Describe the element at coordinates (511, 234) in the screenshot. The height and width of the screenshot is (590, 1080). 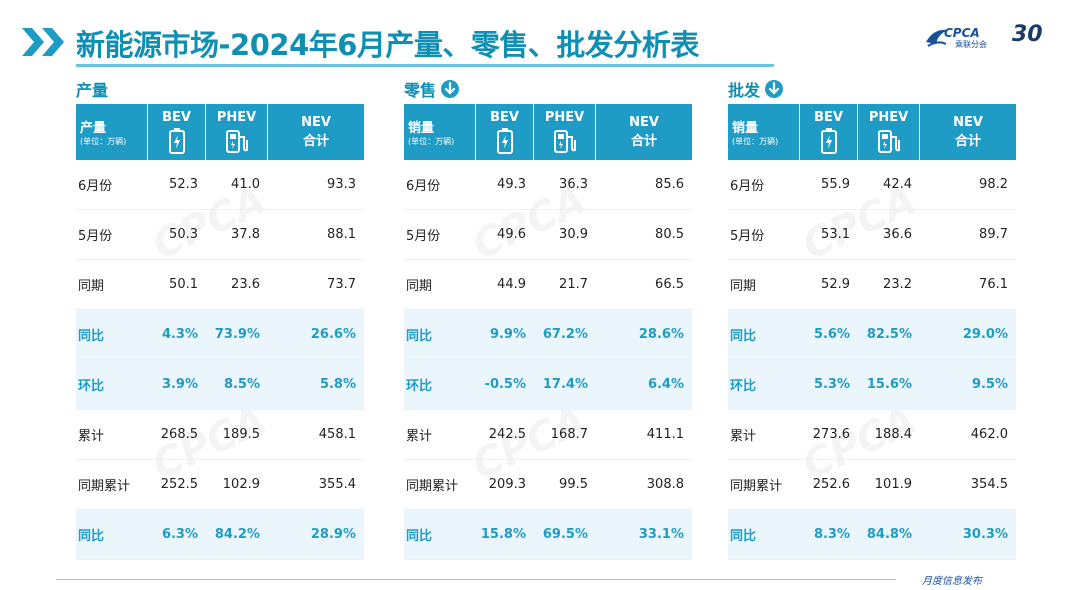
I see `bev-value: 49.6` at that location.